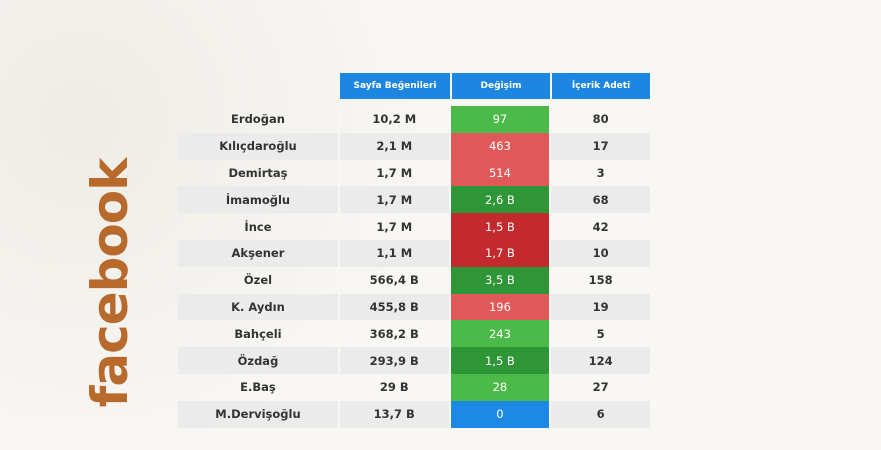 The width and height of the screenshot is (881, 450). Describe the element at coordinates (501, 307) in the screenshot. I see `change-value-cell: 196` at that location.